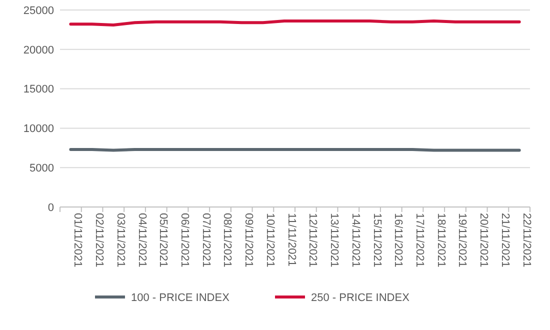 The height and width of the screenshot is (330, 550). Describe the element at coordinates (78, 240) in the screenshot. I see `x-tick-label: 01/11/2021` at that location.